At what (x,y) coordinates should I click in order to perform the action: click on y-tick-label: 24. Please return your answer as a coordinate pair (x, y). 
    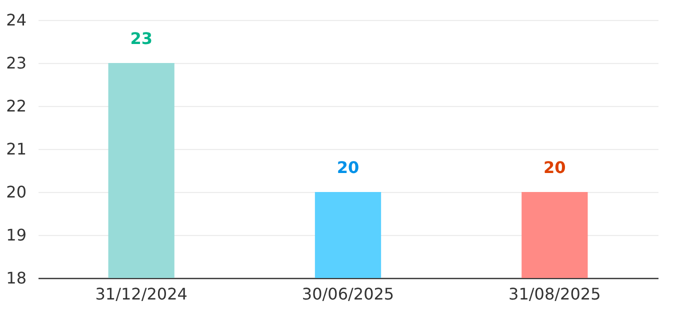
    Looking at the image, I should click on (16, 20).